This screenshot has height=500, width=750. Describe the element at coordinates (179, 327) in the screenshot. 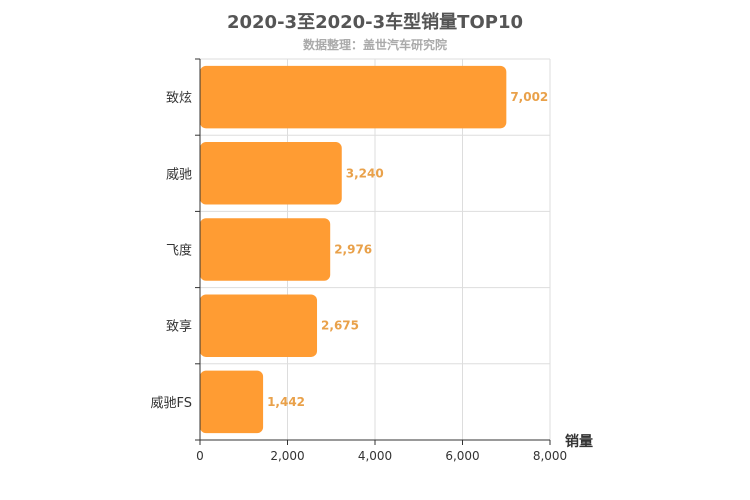

I see `y-tick-label: 致享` at that location.